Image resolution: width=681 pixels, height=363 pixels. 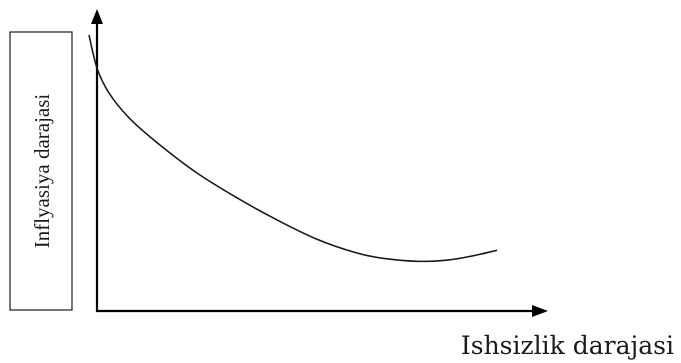 What do you see at coordinates (567, 345) in the screenshot?
I see `xlabel: Ishsizlik darajasi` at bounding box center [567, 345].